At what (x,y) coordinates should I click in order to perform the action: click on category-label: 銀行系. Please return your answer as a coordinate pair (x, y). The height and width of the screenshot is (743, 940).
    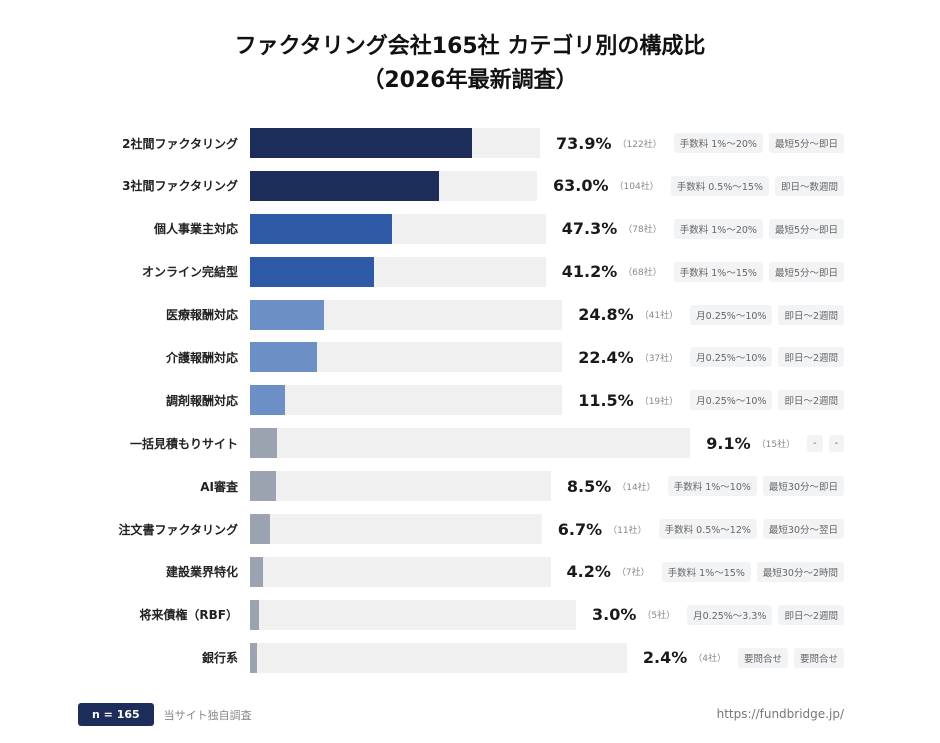
    Looking at the image, I should click on (219, 658).